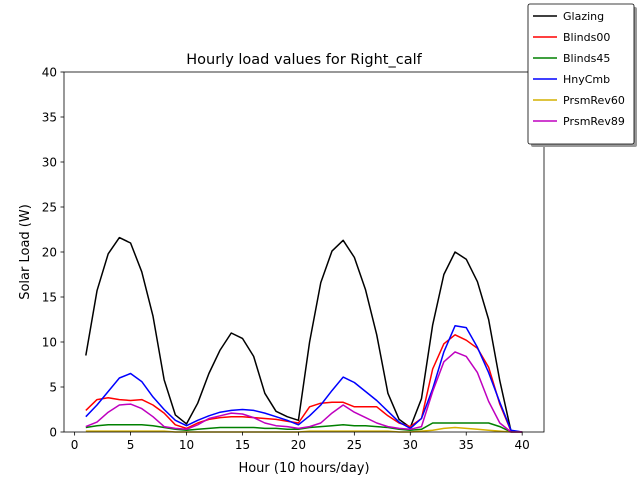 The width and height of the screenshot is (640, 480). What do you see at coordinates (466, 445) in the screenshot?
I see `x-tick-label: 35` at bounding box center [466, 445].